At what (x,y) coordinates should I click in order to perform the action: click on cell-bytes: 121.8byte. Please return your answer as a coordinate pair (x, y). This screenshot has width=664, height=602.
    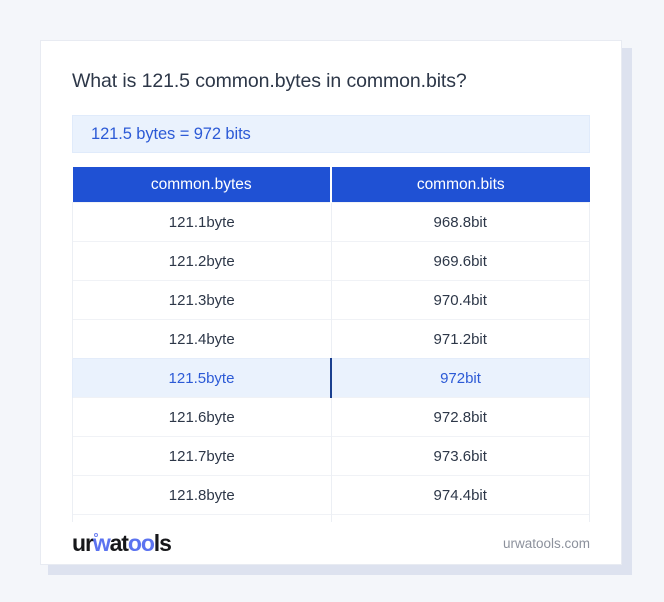
    Looking at the image, I should click on (202, 495).